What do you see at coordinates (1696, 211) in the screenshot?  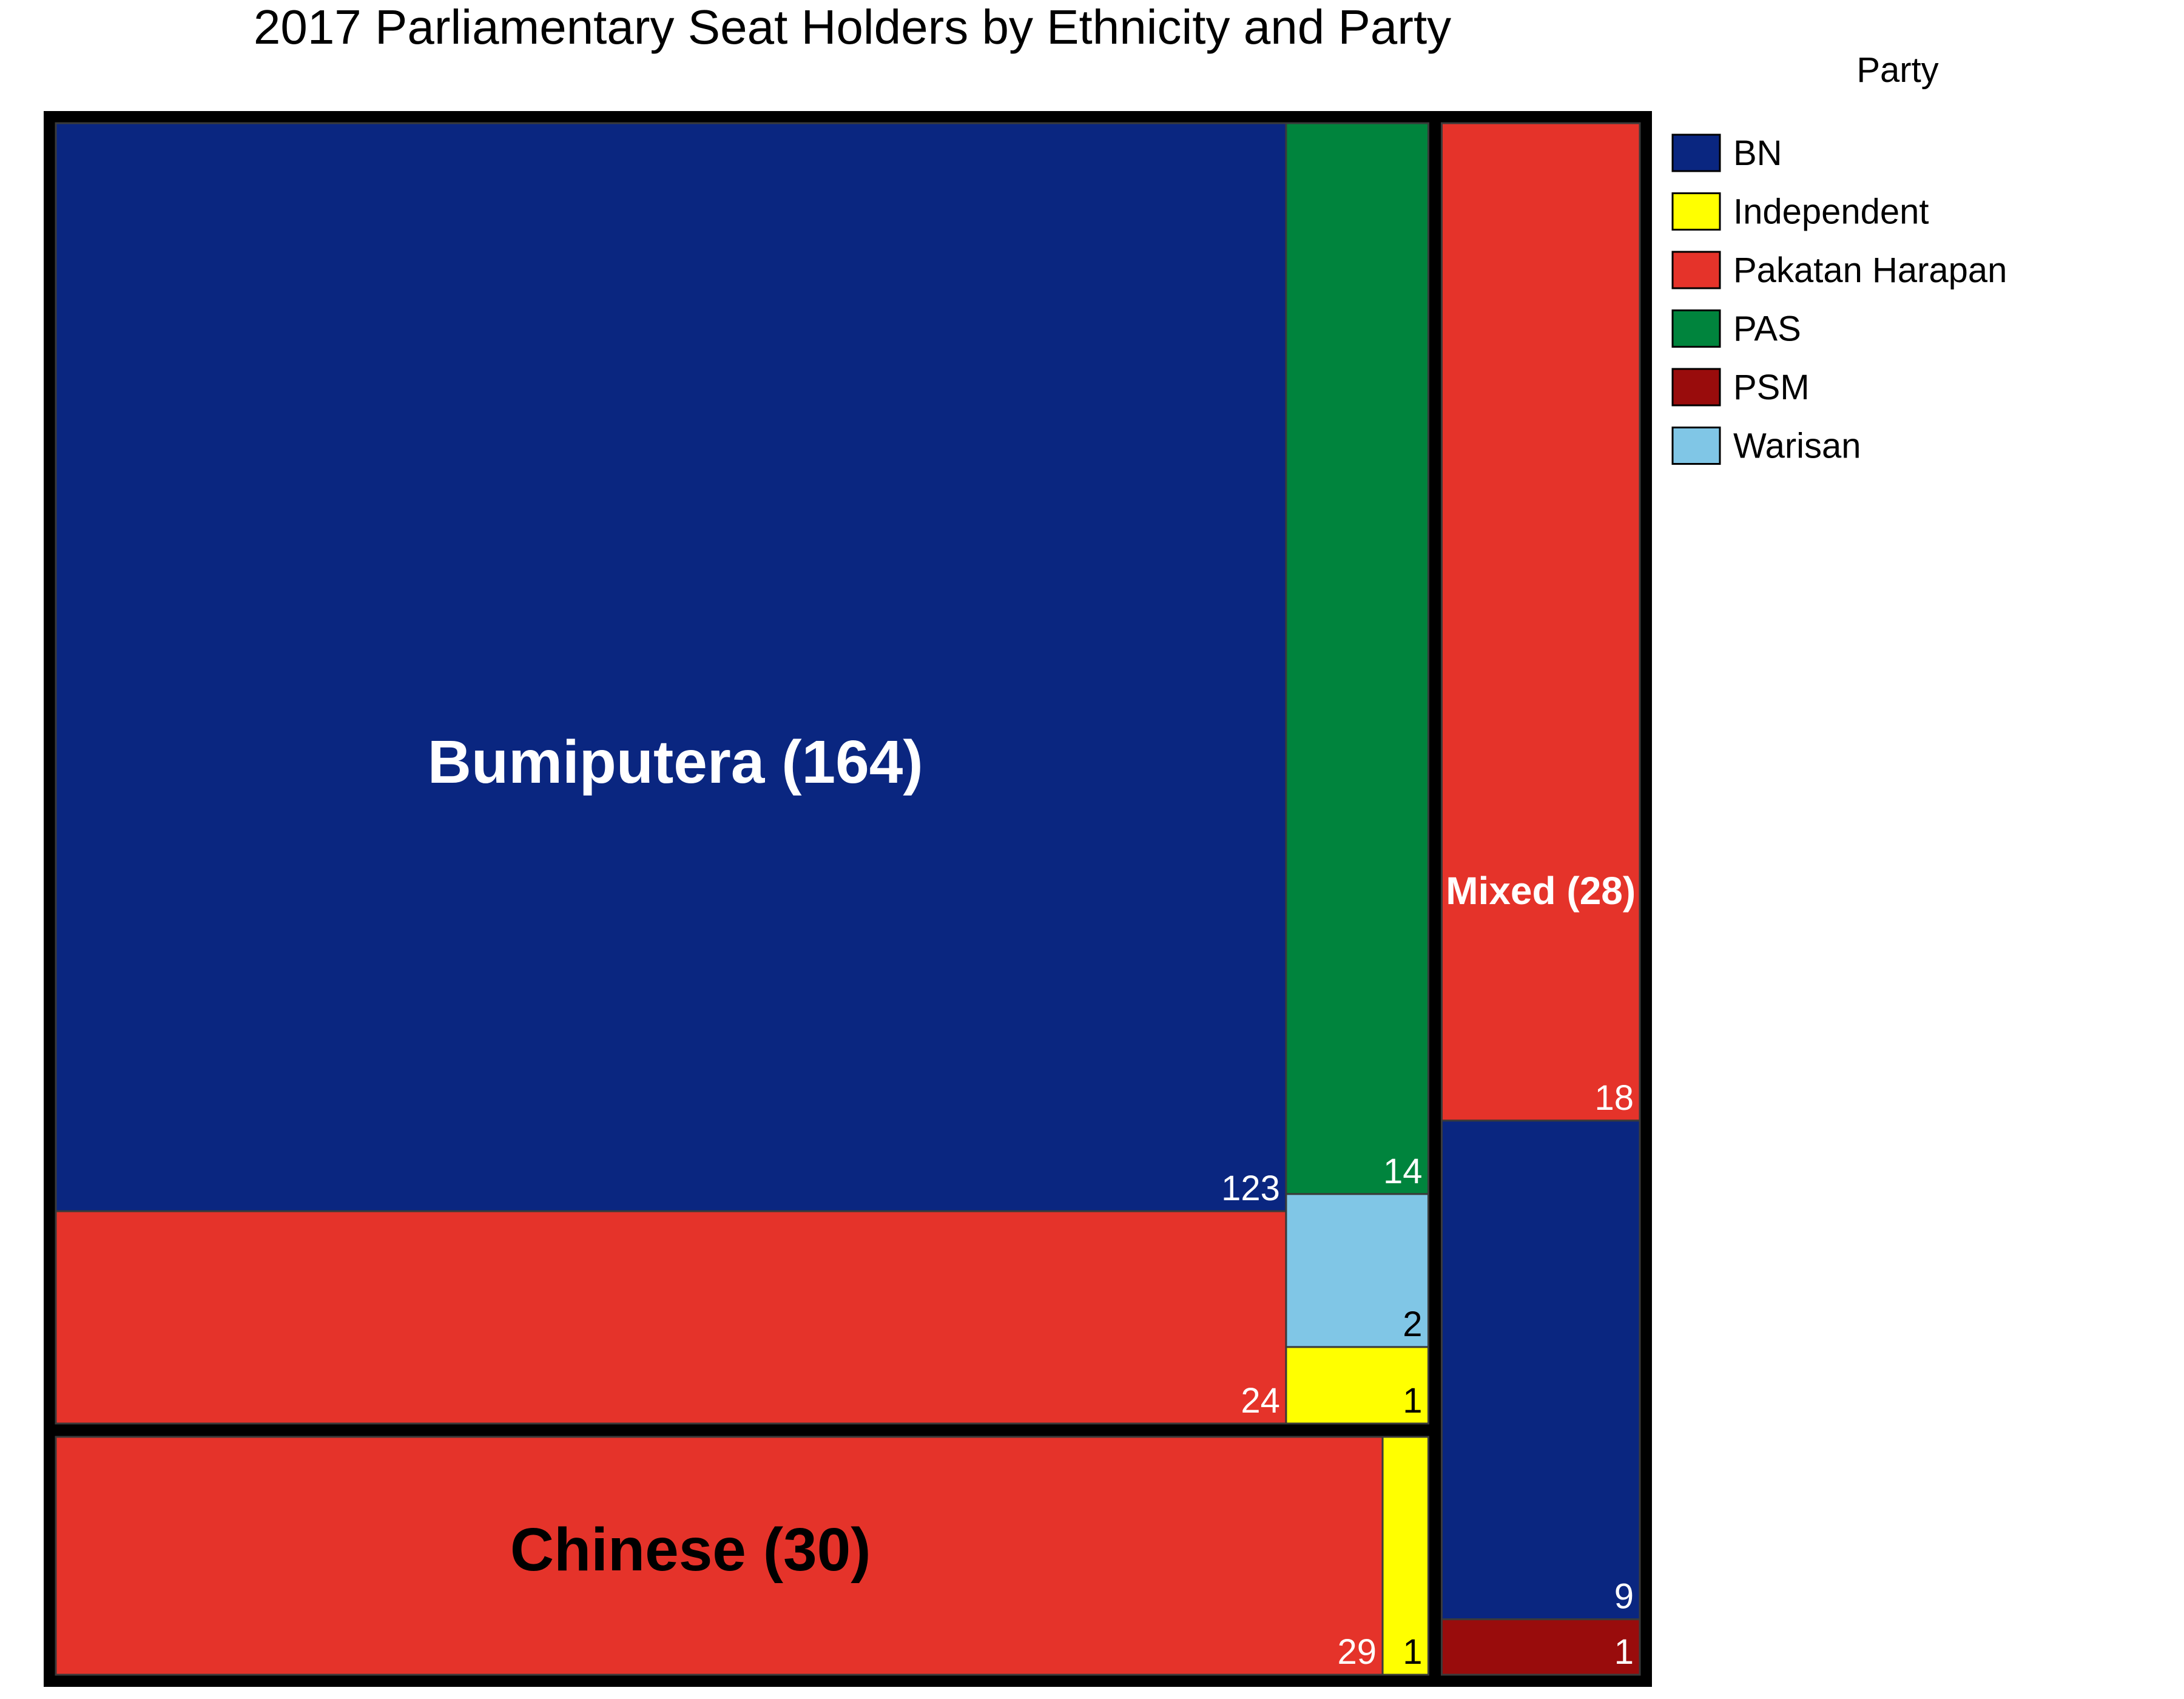 I see `legend-swatch-independent` at bounding box center [1696, 211].